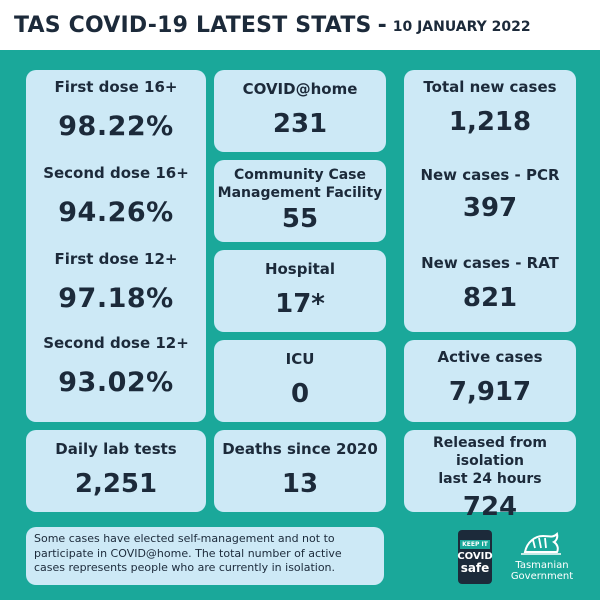 Image resolution: width=600 pixels, height=600 pixels. I want to click on covid-safe-covid: COVID, so click(475, 556).